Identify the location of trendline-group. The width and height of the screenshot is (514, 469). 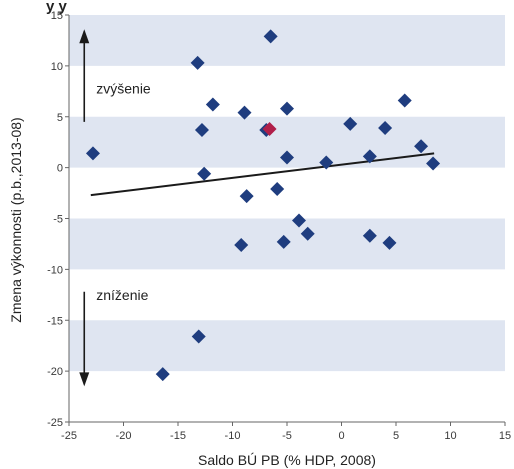
(262, 174).